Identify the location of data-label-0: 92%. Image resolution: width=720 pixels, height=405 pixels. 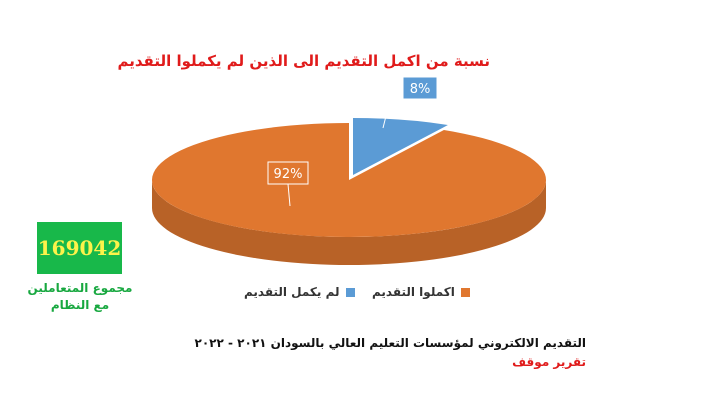
(288, 173).